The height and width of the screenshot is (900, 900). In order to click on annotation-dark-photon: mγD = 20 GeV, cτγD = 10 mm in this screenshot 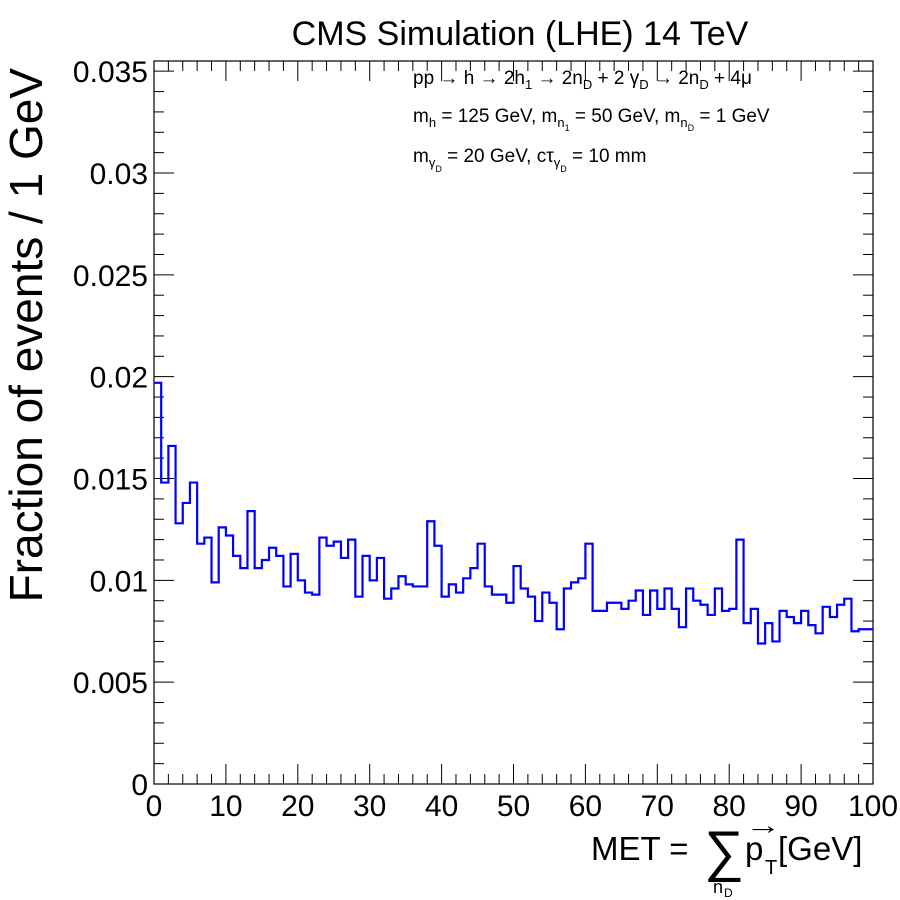, I will do `click(529, 160)`.